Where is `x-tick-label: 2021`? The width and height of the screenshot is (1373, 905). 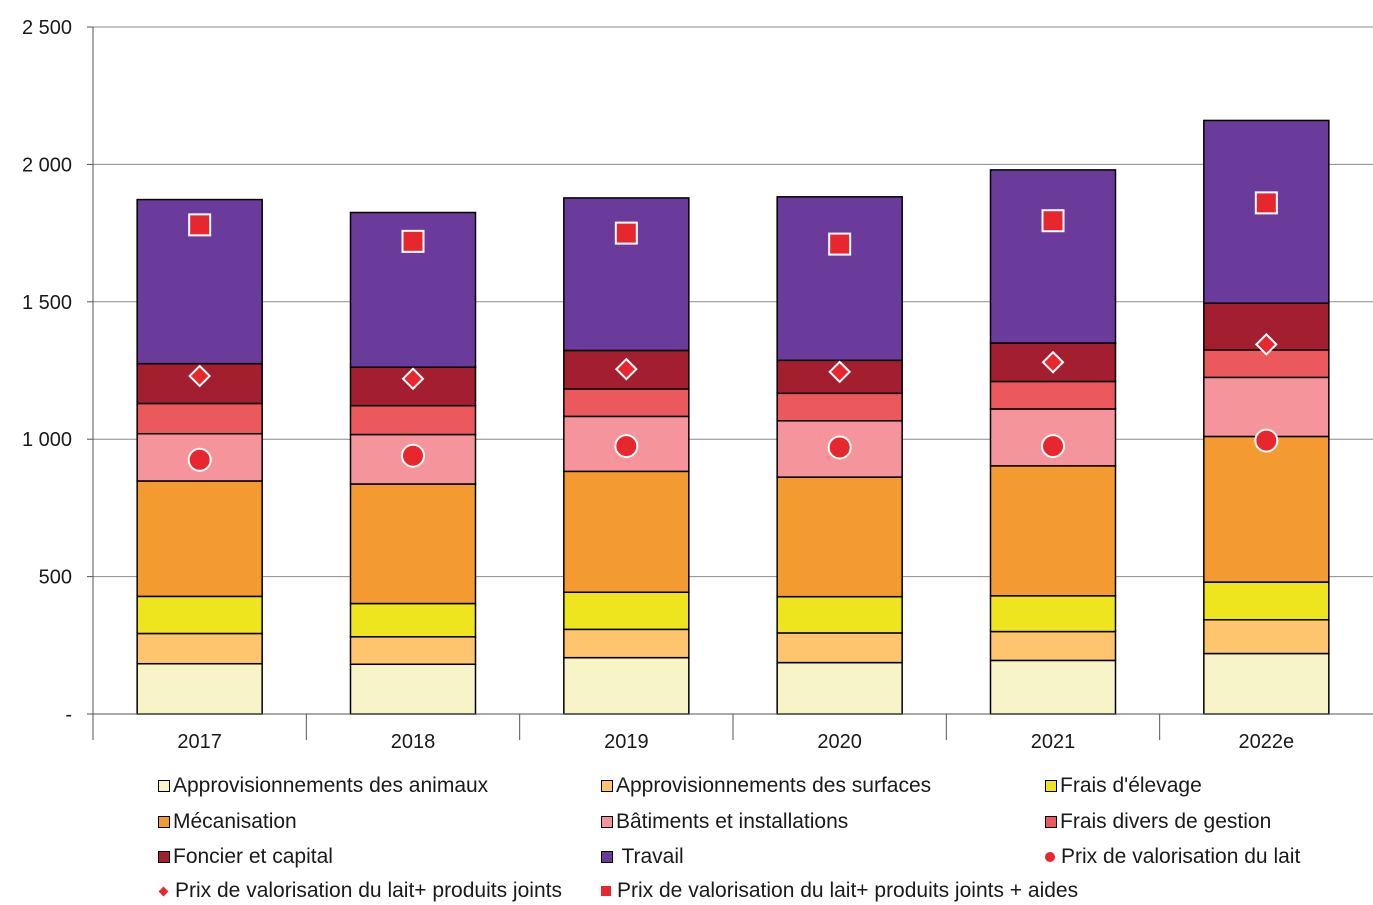
x-tick-label: 2021 is located at coordinates (1053, 742).